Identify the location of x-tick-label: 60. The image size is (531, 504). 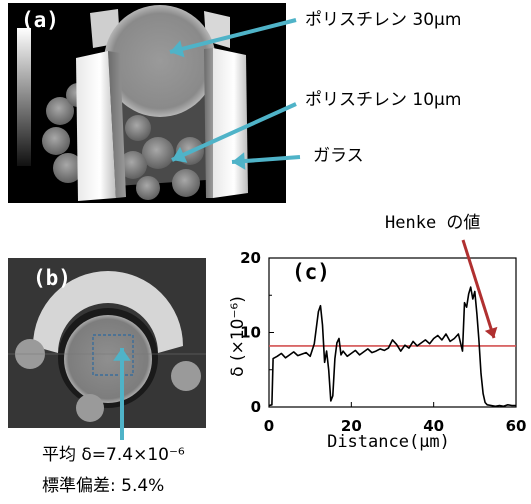
(516, 426).